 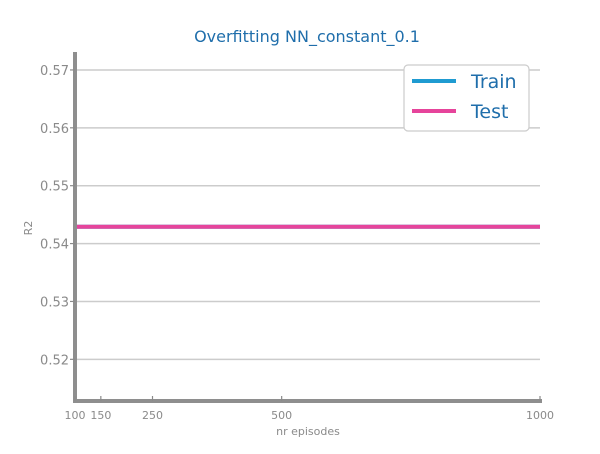 What do you see at coordinates (540, 415) in the screenshot?
I see `x-tick-label: 1000` at bounding box center [540, 415].